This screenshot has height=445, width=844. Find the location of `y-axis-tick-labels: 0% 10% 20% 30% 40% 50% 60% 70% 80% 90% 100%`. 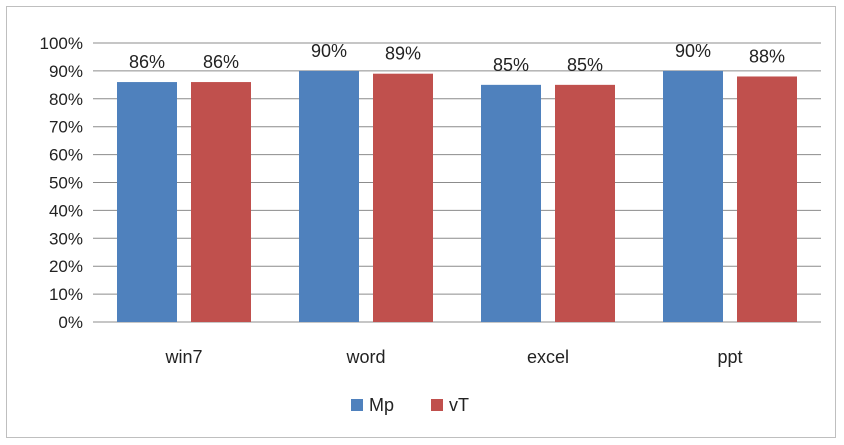

y-axis-tick-labels: 0% 10% 20% 30% 40% 50% 60% 70% 80% 90% 100% is located at coordinates (61, 183).